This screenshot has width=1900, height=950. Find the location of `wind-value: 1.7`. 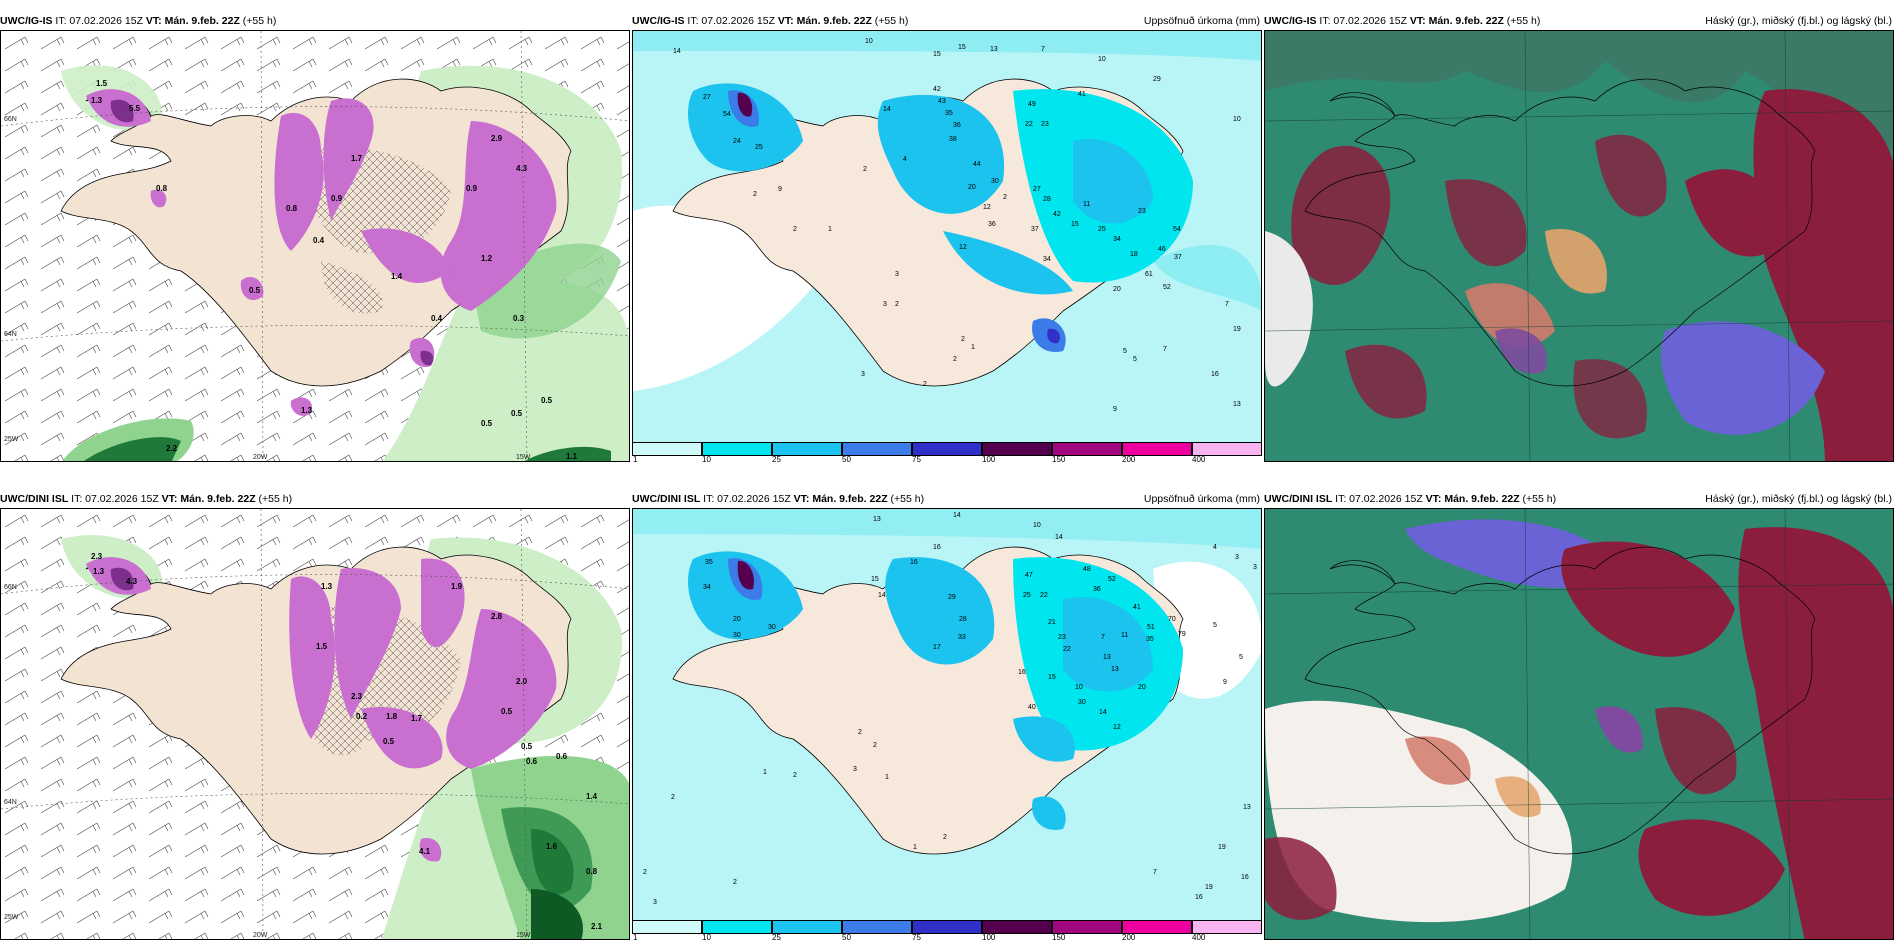

wind-value: 1.7 is located at coordinates (417, 718).